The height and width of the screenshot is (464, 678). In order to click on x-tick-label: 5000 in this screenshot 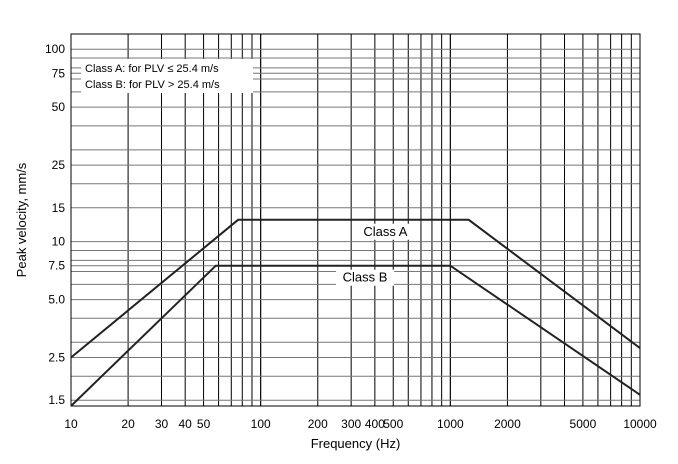, I will do `click(583, 424)`.